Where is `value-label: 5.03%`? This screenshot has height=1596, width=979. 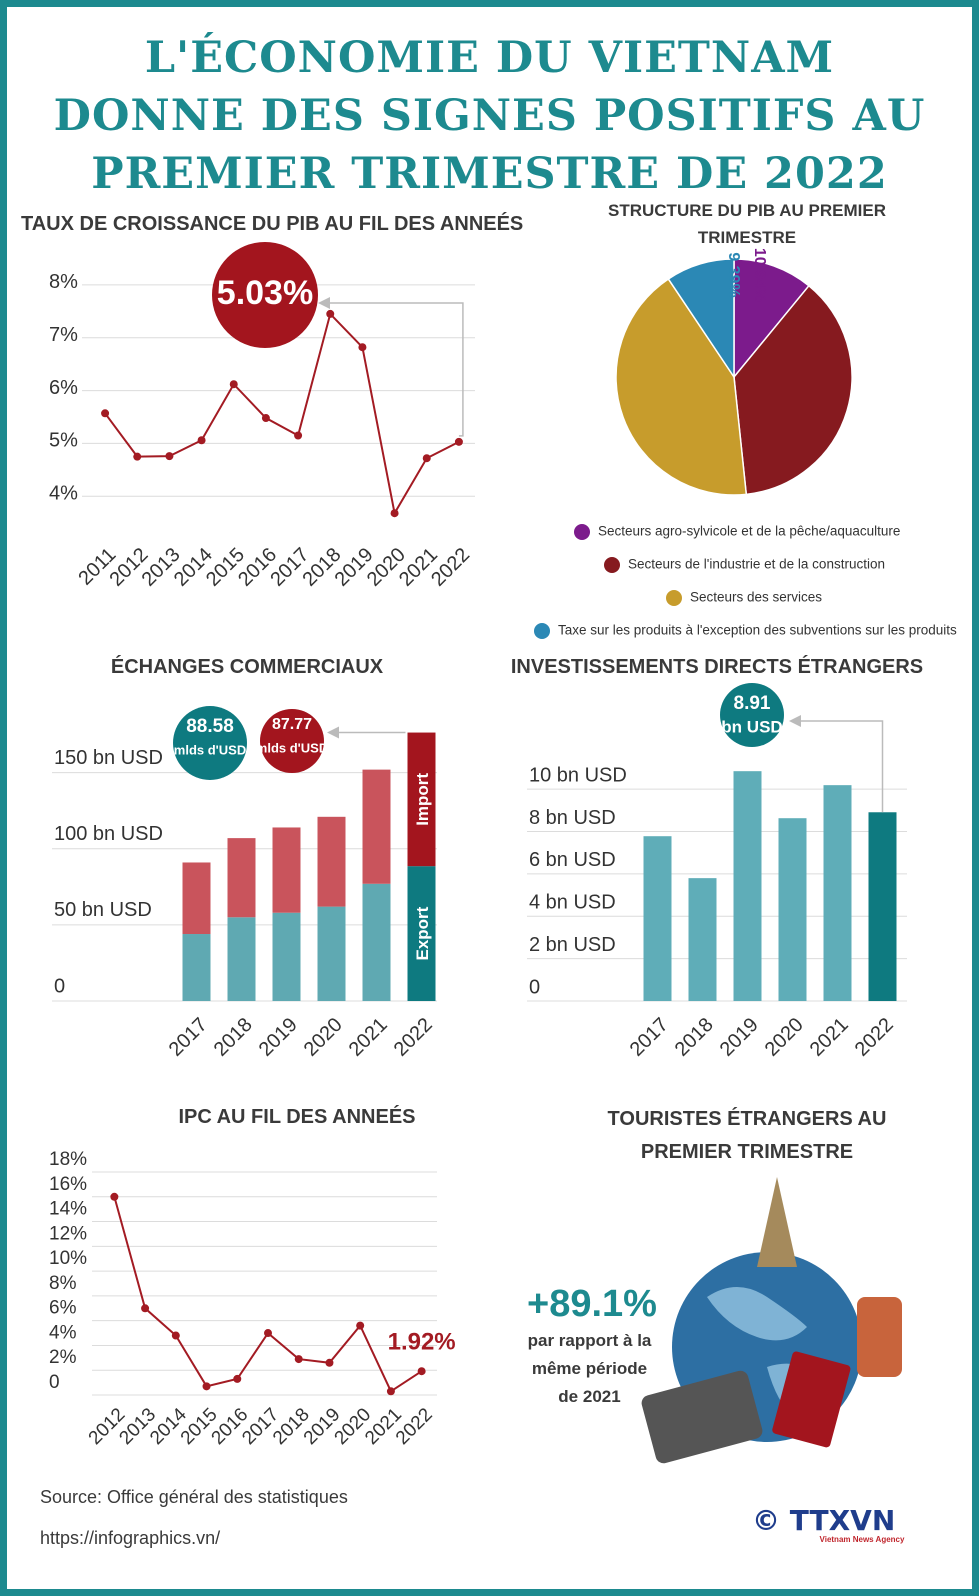
value-label: 5.03% is located at coordinates (265, 293).